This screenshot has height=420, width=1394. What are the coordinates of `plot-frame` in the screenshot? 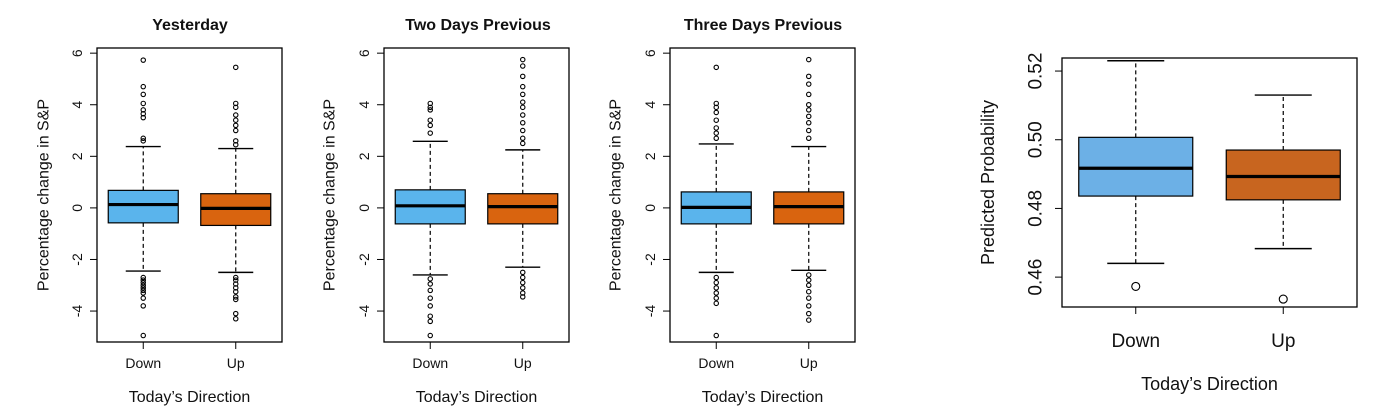 It's located at (189, 195).